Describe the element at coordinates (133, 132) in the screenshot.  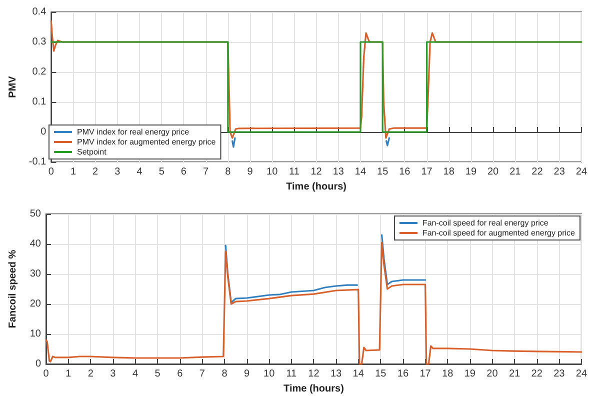
I see `legend-label: PMV index for real energy price` at that location.